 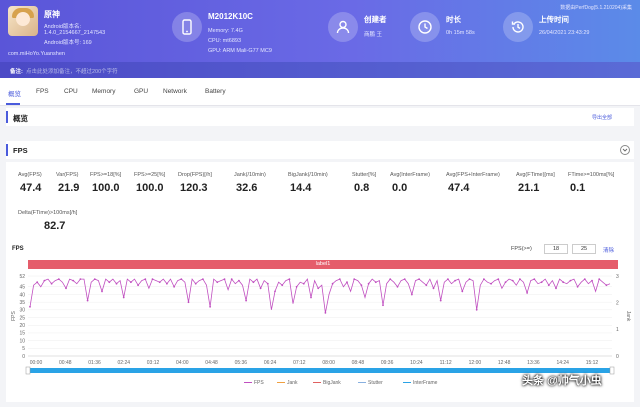 What do you see at coordinates (601, 118) in the screenshot?
I see `export-all-link: 导出全部` at bounding box center [601, 118].